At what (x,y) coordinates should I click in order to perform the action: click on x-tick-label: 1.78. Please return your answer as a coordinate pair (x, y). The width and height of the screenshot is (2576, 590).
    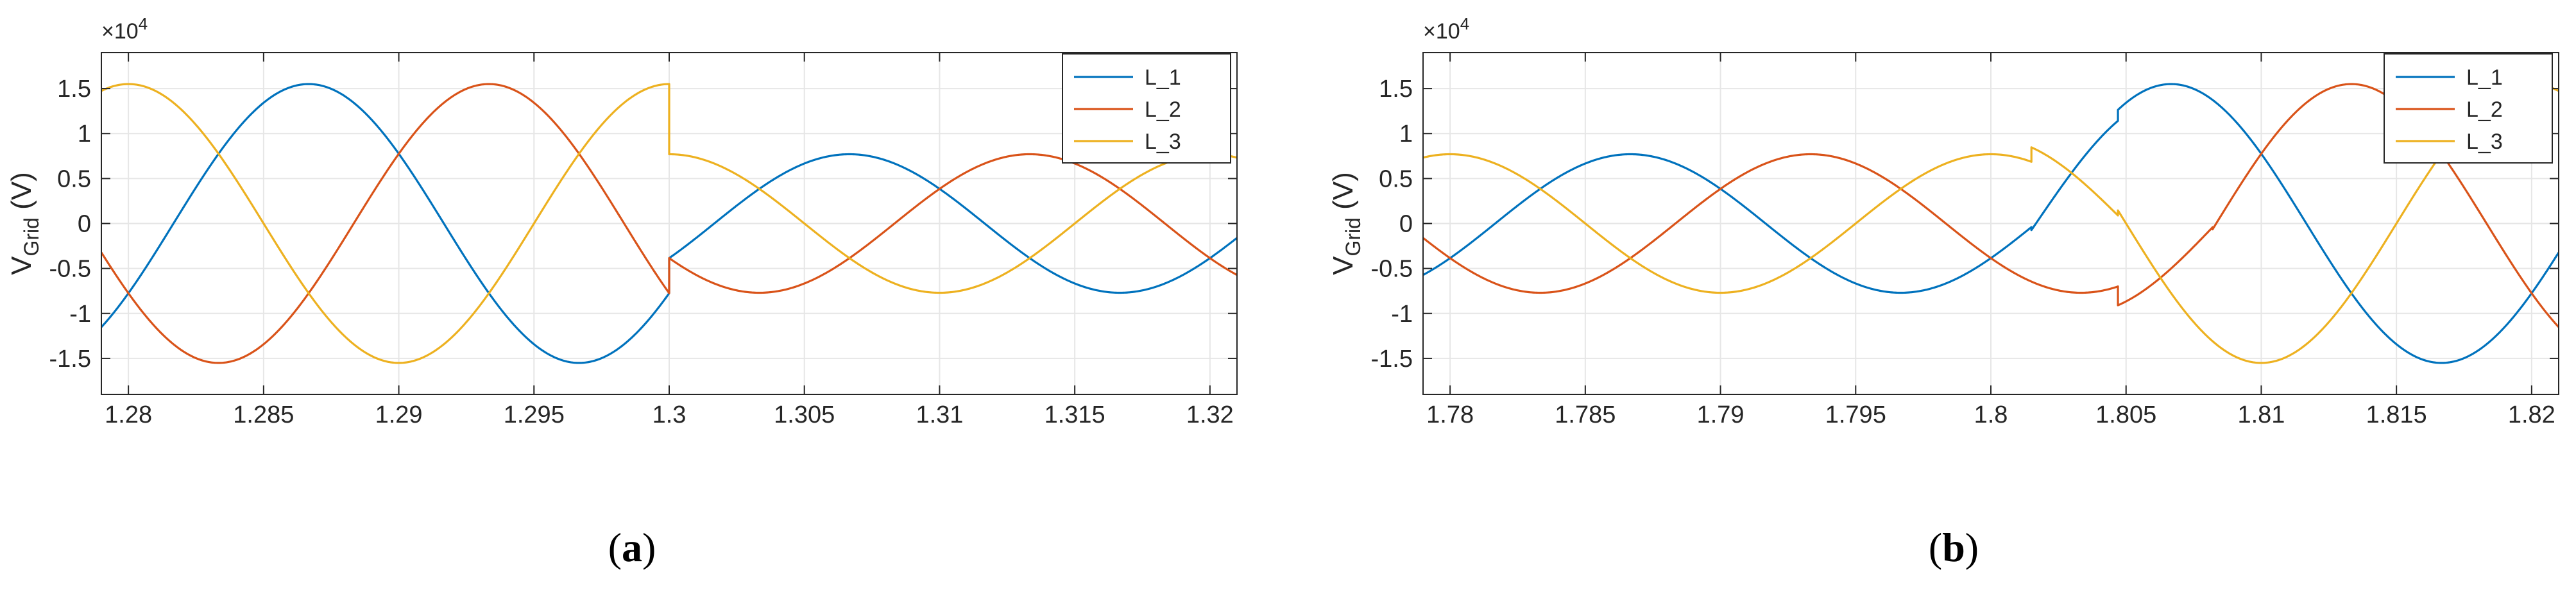
    Looking at the image, I should click on (1450, 414).